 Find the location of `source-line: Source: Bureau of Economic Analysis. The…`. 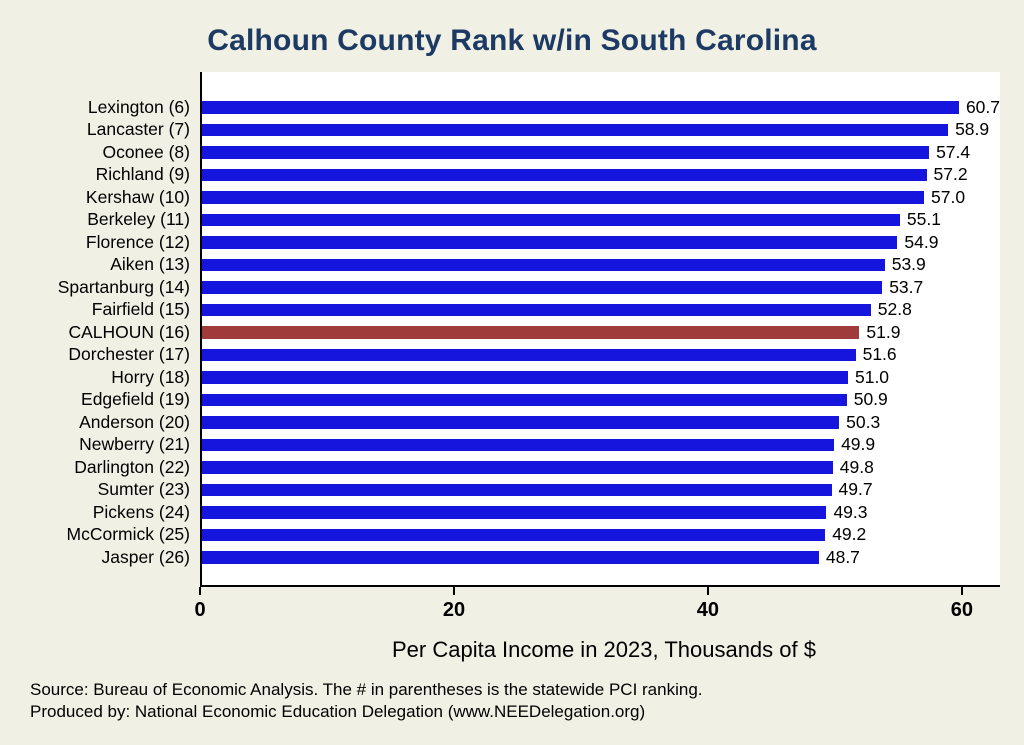

source-line: Source: Bureau of Economic Analysis. The… is located at coordinates (366, 689).